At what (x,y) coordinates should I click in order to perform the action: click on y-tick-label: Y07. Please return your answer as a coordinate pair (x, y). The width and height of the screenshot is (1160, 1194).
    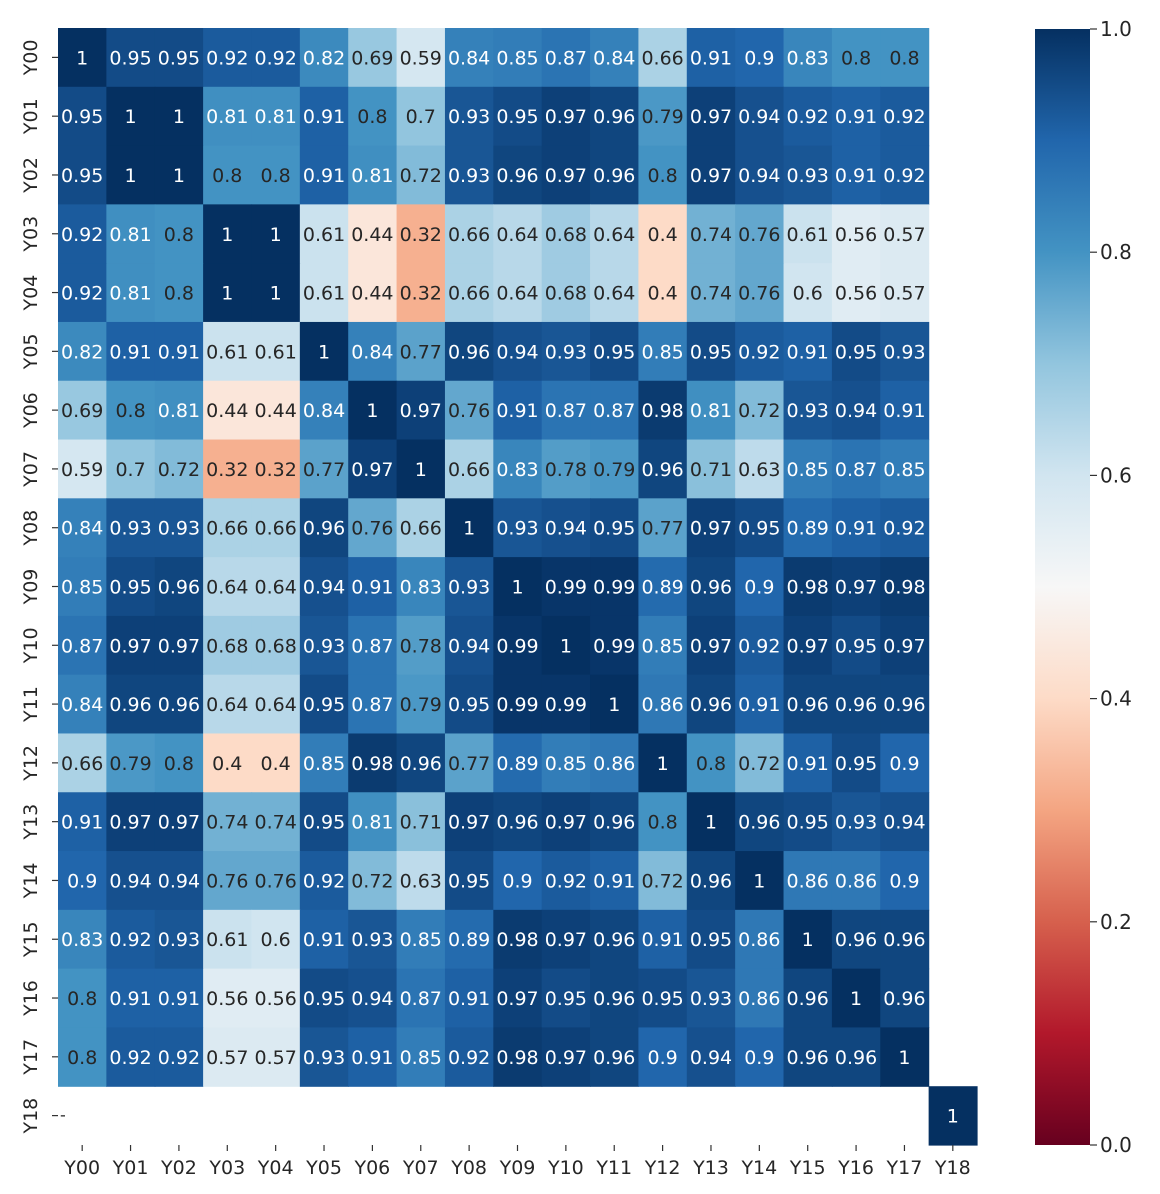
    Looking at the image, I should click on (31, 469).